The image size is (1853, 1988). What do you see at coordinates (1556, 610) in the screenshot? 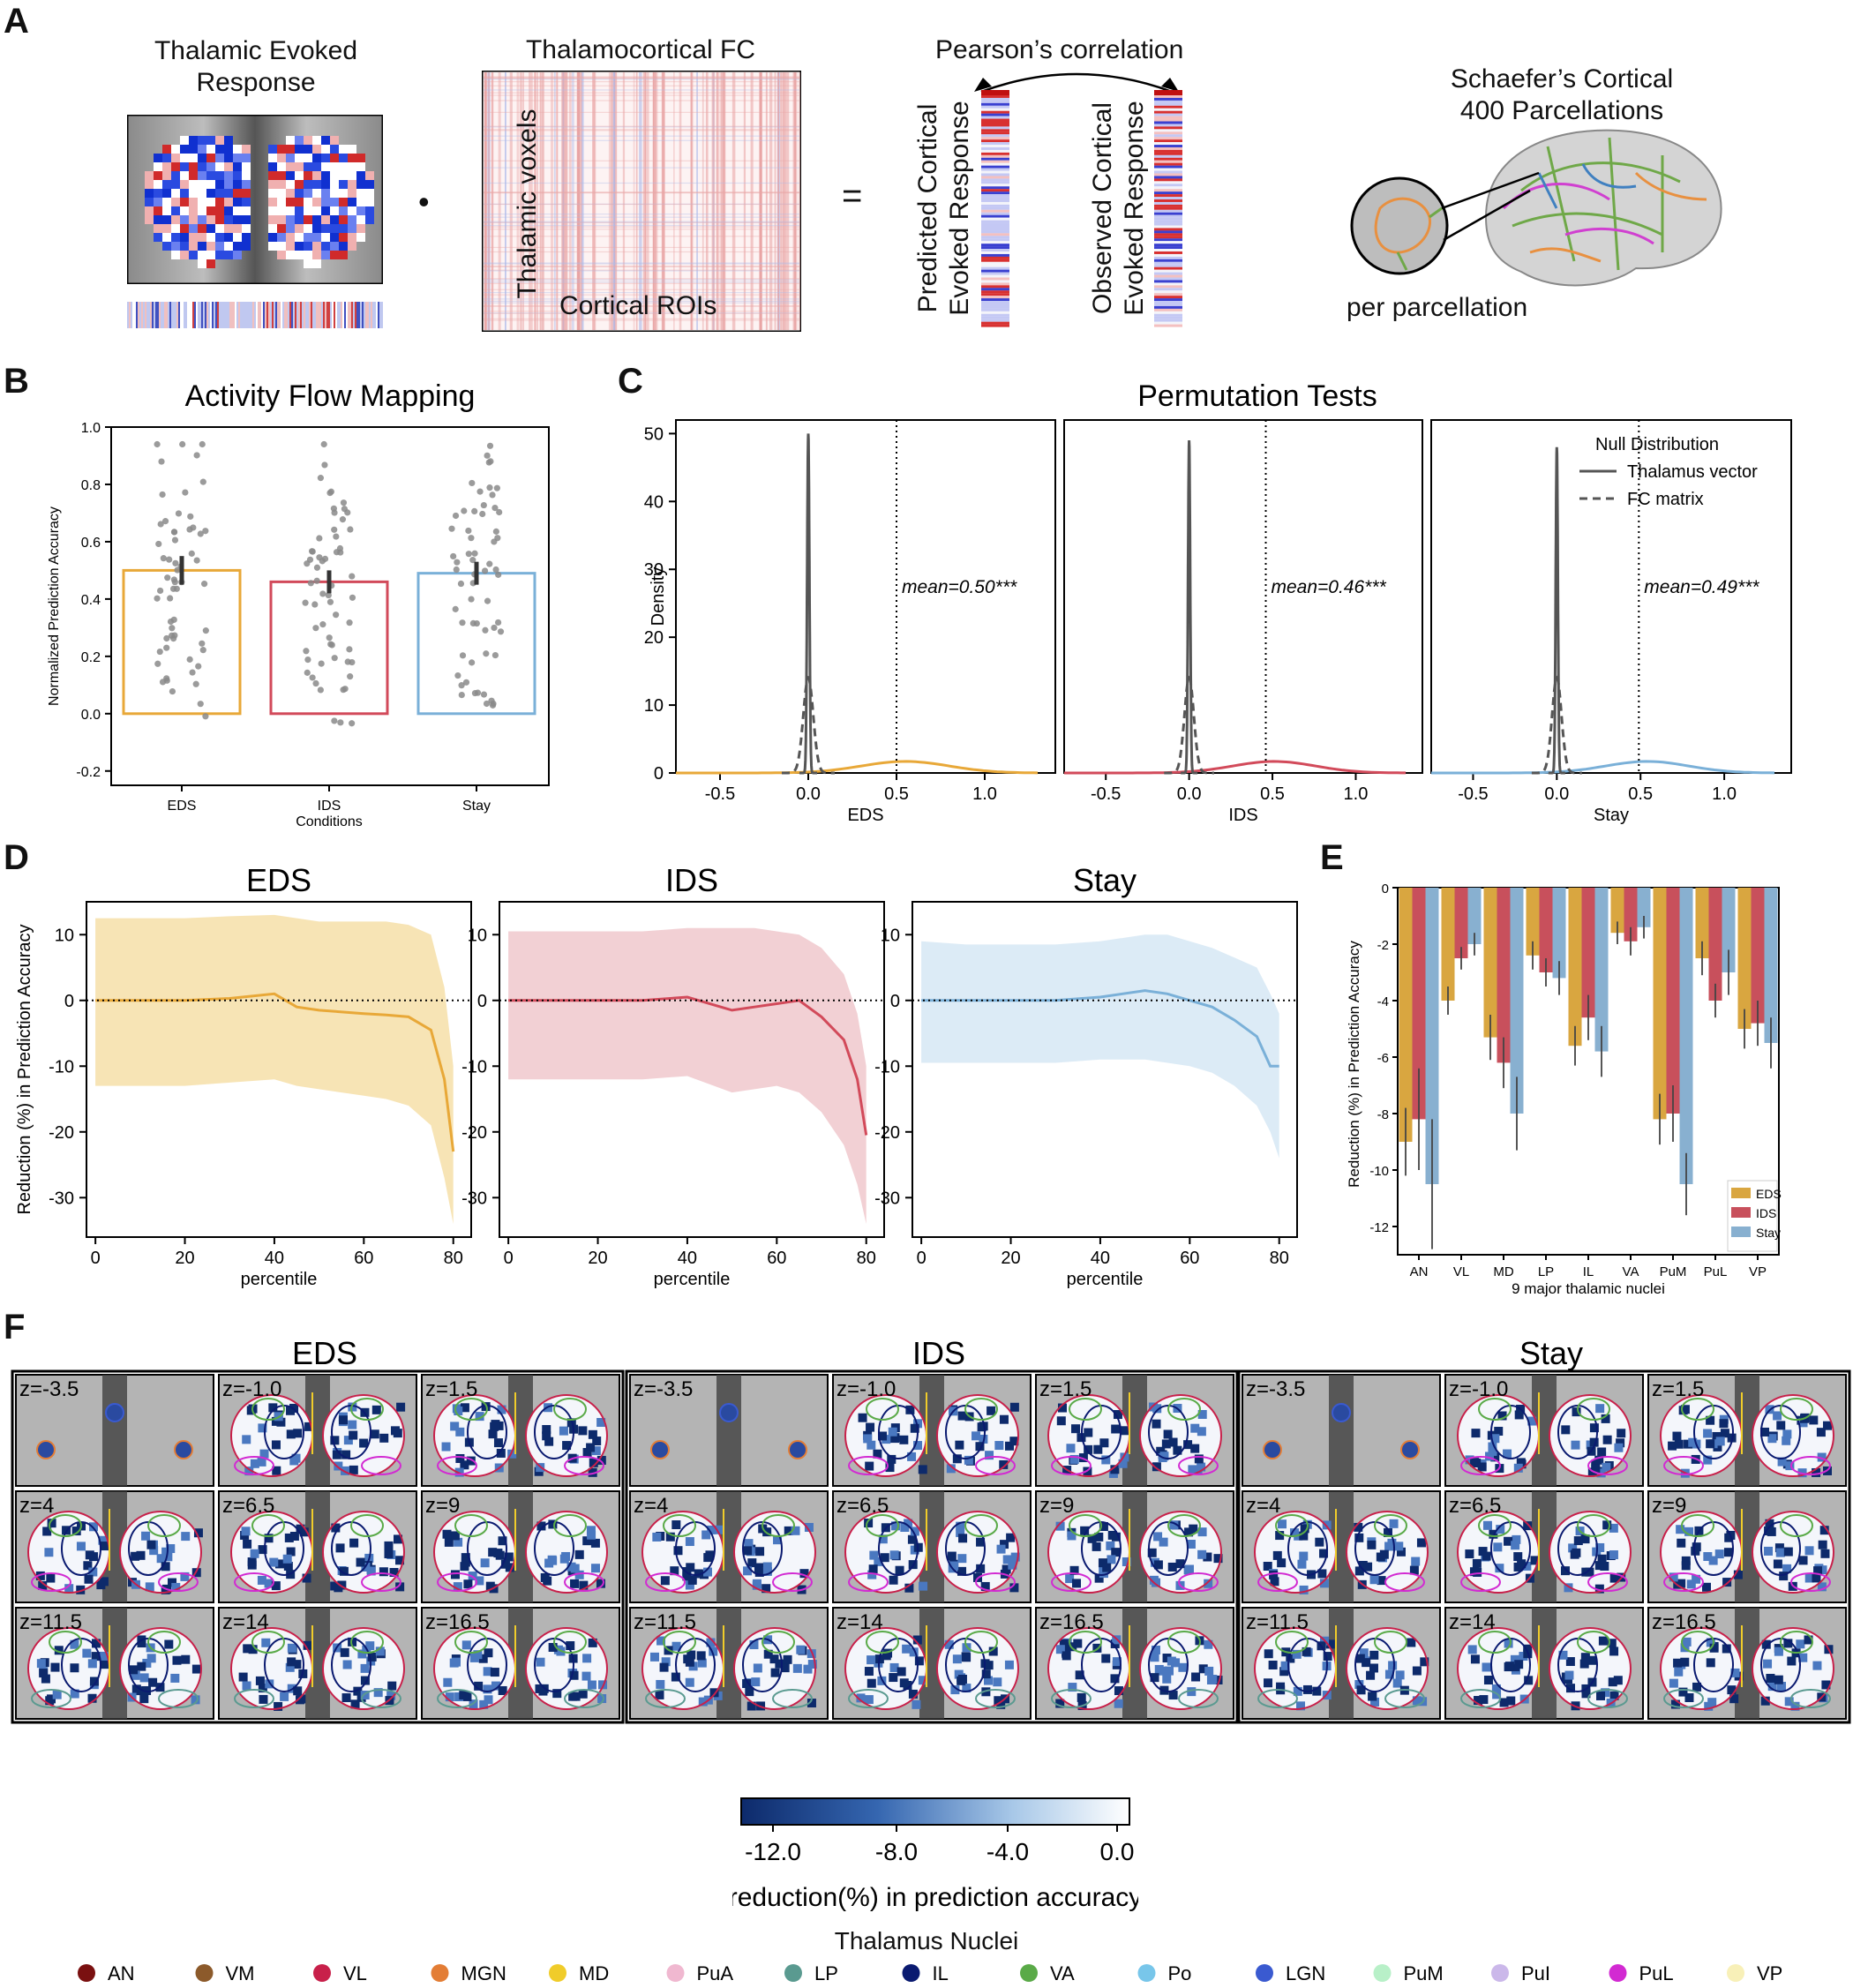
I see `chart-c-thalamus-null` at bounding box center [1556, 610].